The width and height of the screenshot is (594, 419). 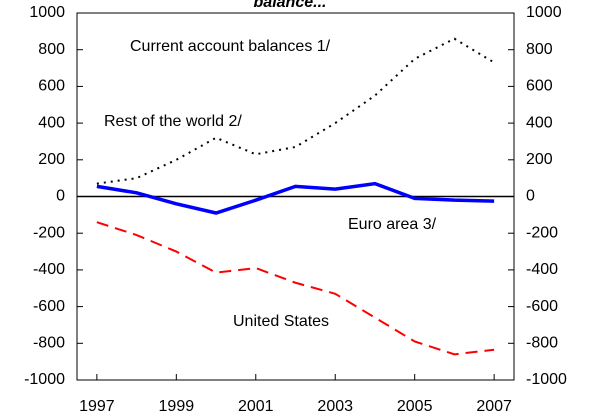 What do you see at coordinates (173, 121) in the screenshot?
I see `series-label: Rest of the world 2/` at bounding box center [173, 121].